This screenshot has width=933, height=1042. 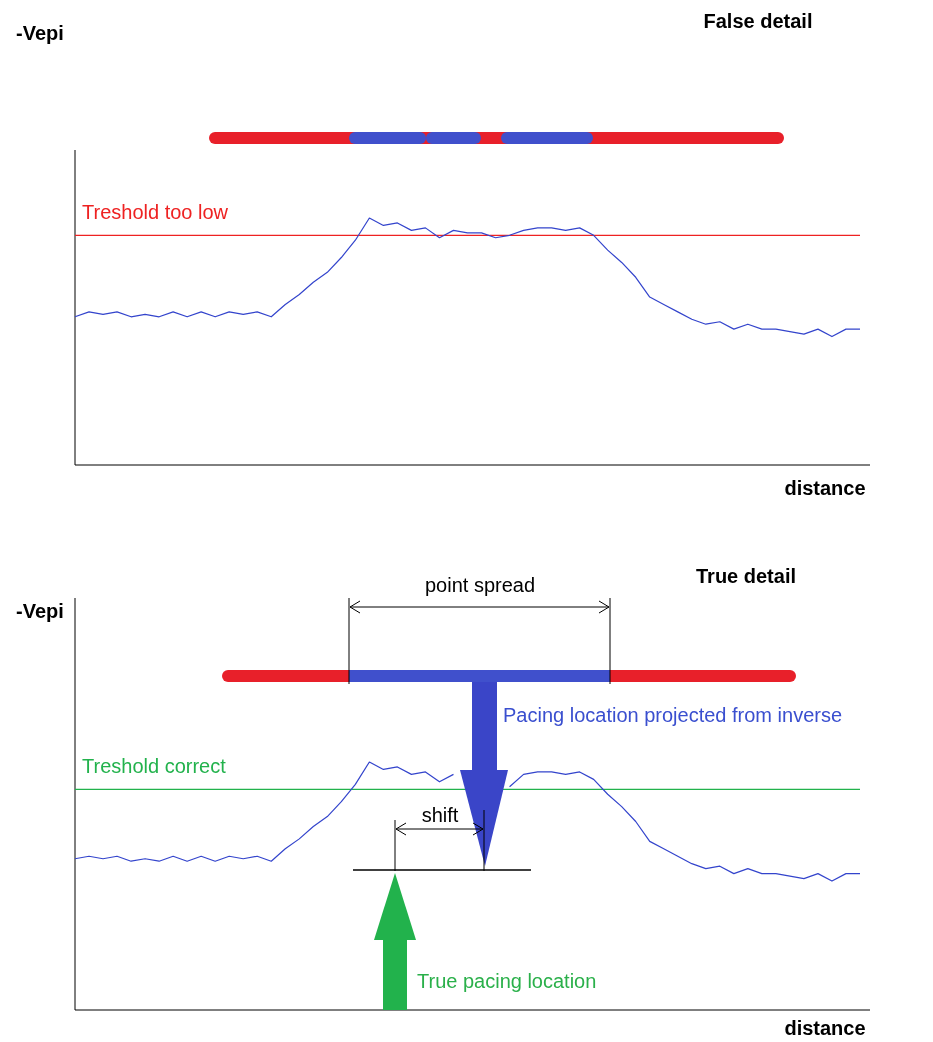 I want to click on ref-line-label: Treshold correct, so click(x=154, y=766).